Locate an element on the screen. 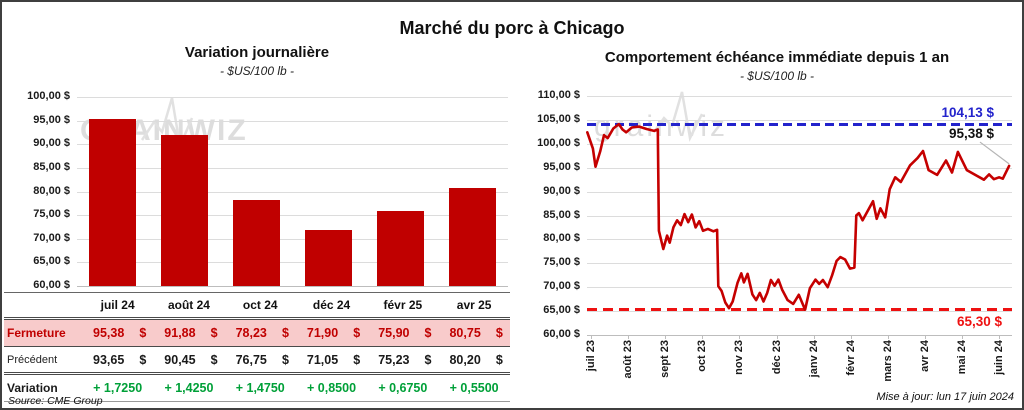  table-value-cell: 80,75 $ is located at coordinates (476, 333).